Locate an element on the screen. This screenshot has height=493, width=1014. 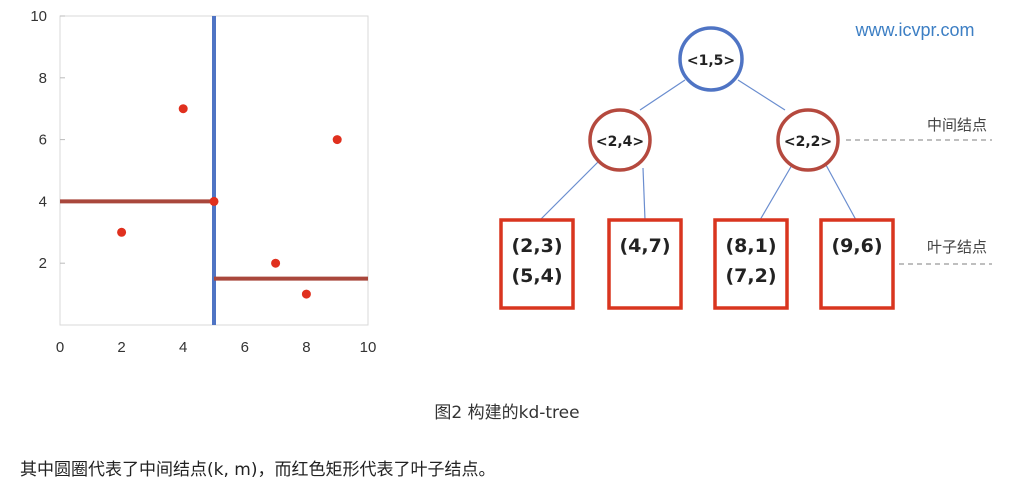
x-tick-label: 2 is located at coordinates (121, 347).